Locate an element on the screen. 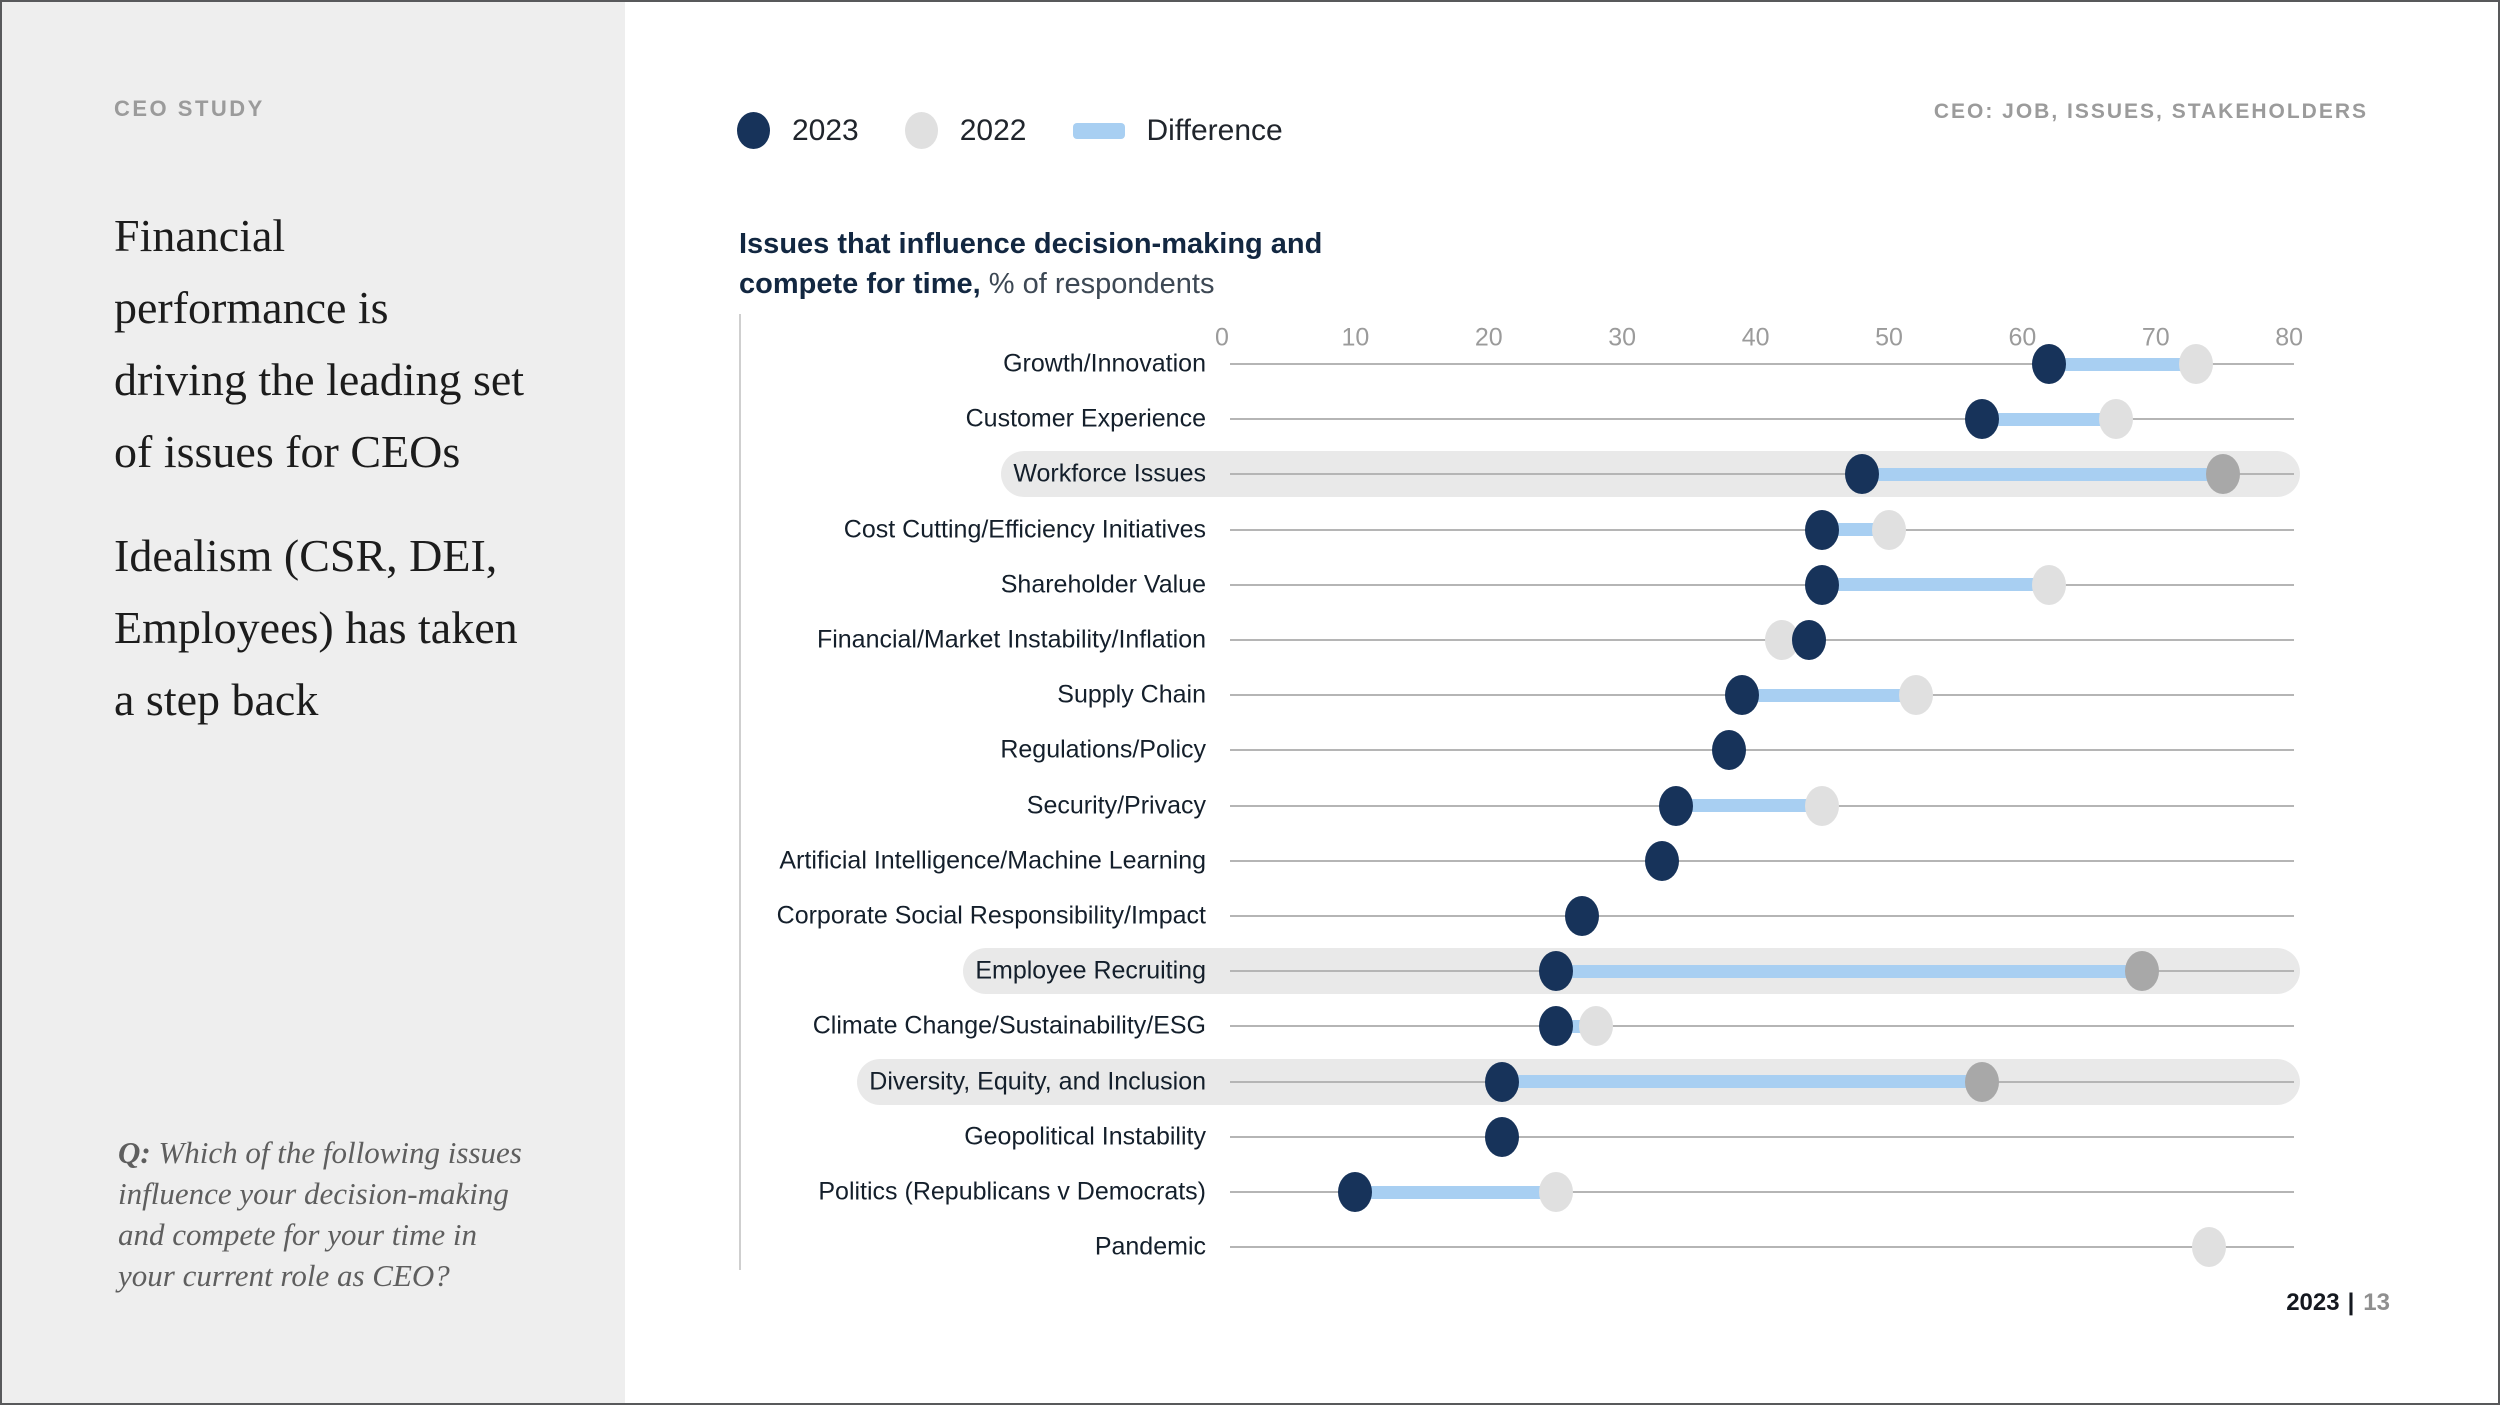 Image resolution: width=2500 pixels, height=1405 pixels. y-axis-line is located at coordinates (740, 792).